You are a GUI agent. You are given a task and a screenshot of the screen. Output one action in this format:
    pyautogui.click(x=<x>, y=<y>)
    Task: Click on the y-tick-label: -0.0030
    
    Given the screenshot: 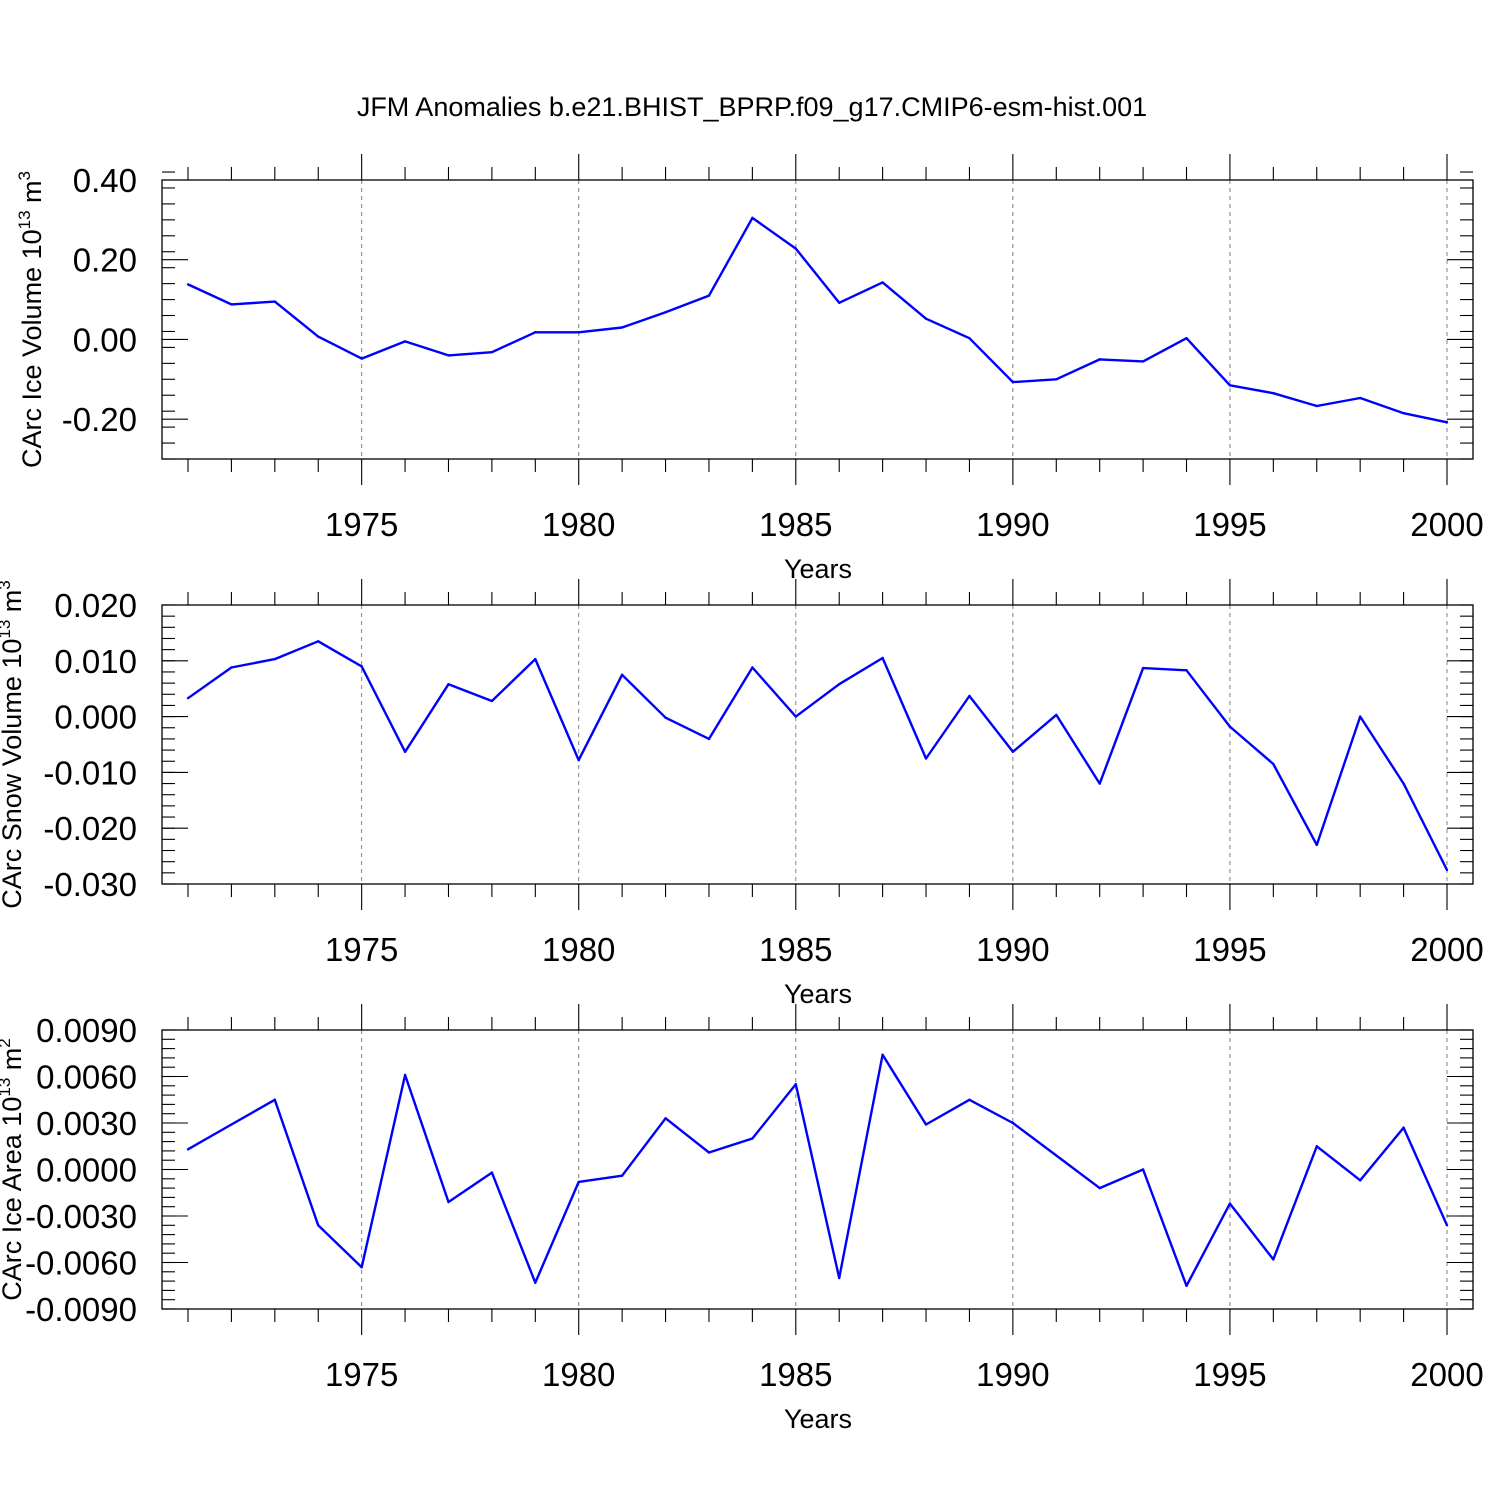 What is the action you would take?
    pyautogui.click(x=81, y=1216)
    